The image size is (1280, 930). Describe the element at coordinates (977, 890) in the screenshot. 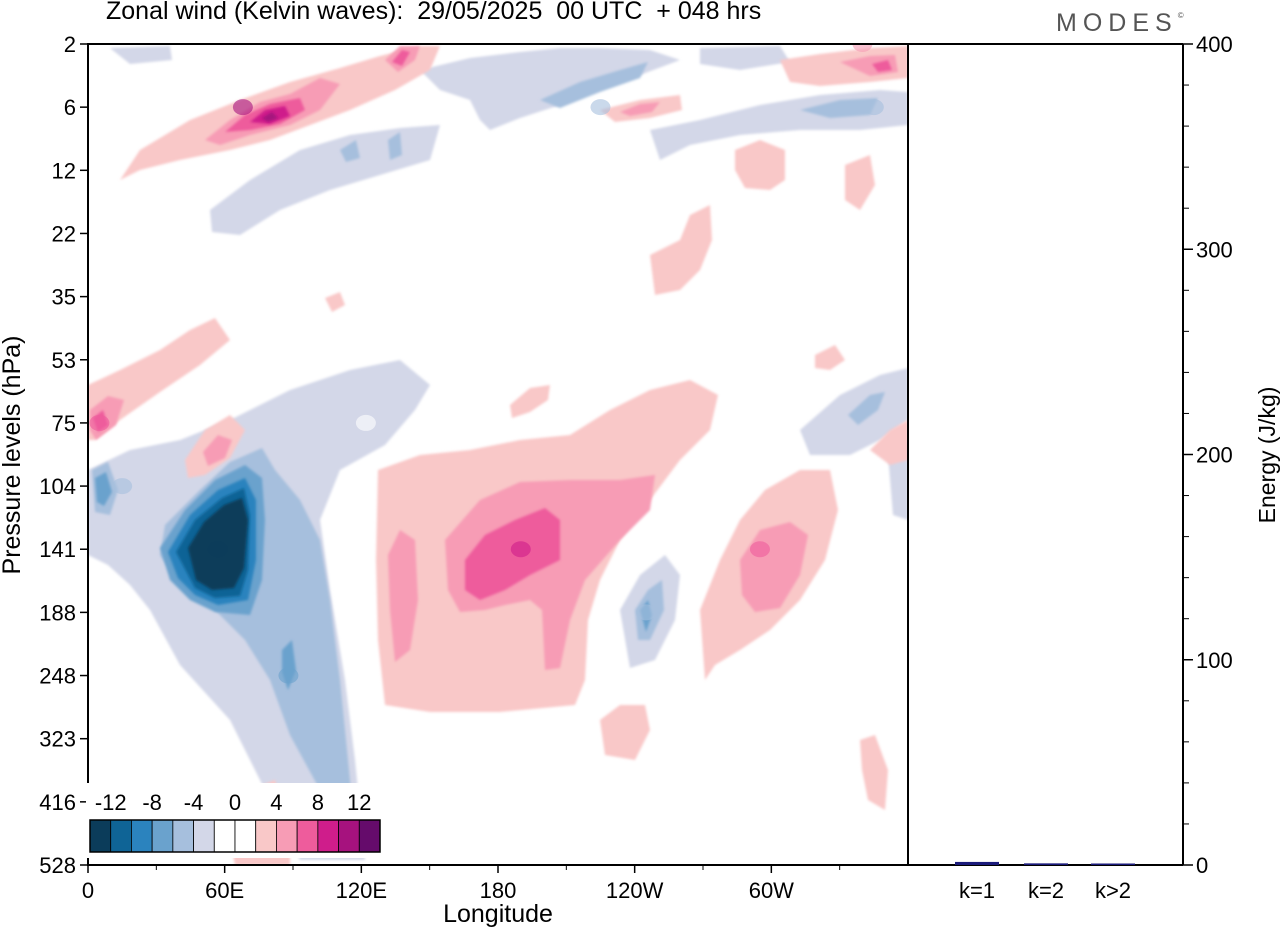

I see `energy-bar-label: k=1` at that location.